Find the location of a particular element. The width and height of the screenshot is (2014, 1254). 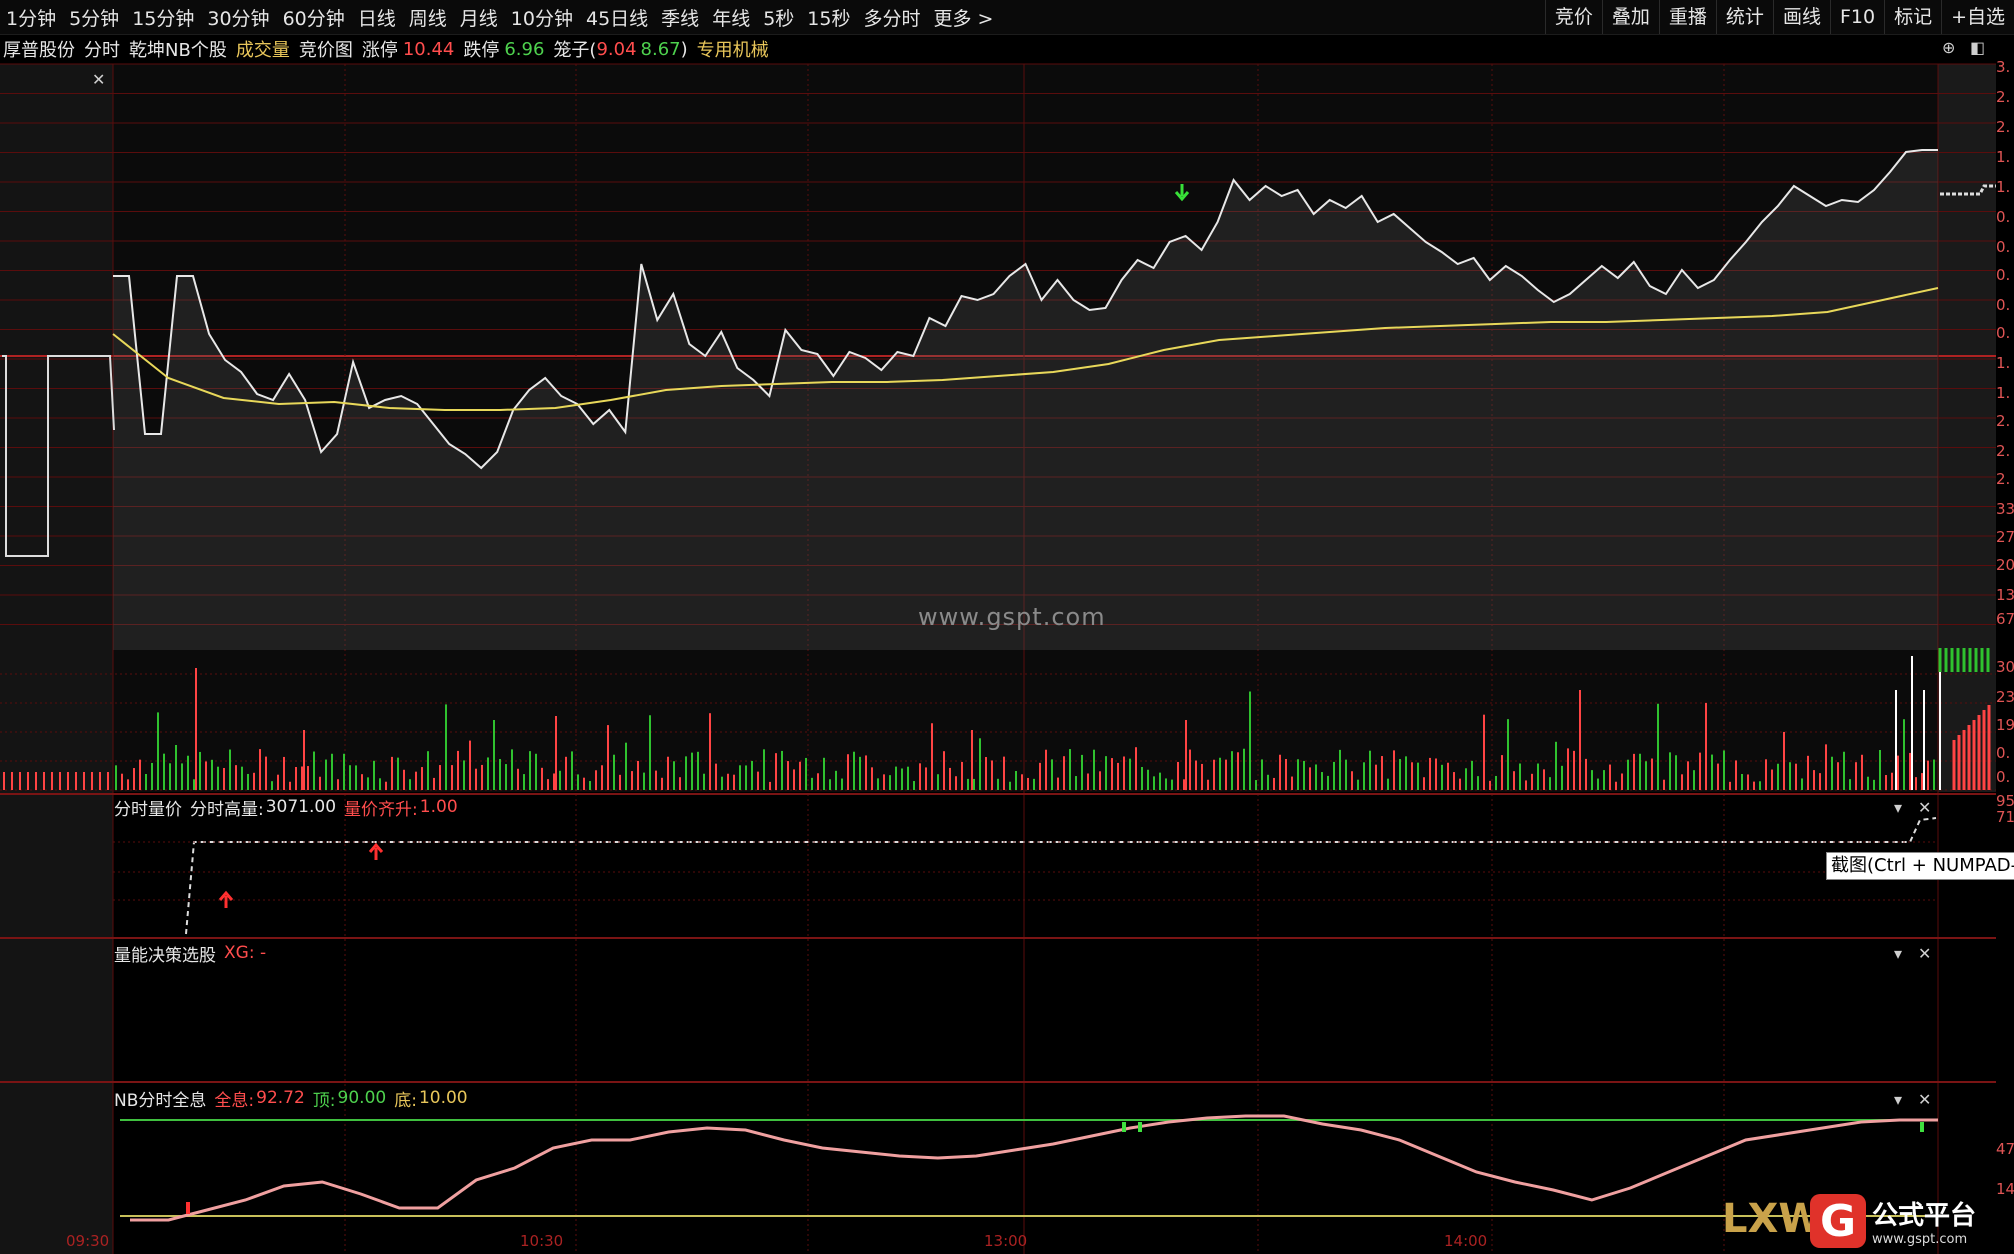

period-tab-7: 月线 is located at coordinates (478, 18).